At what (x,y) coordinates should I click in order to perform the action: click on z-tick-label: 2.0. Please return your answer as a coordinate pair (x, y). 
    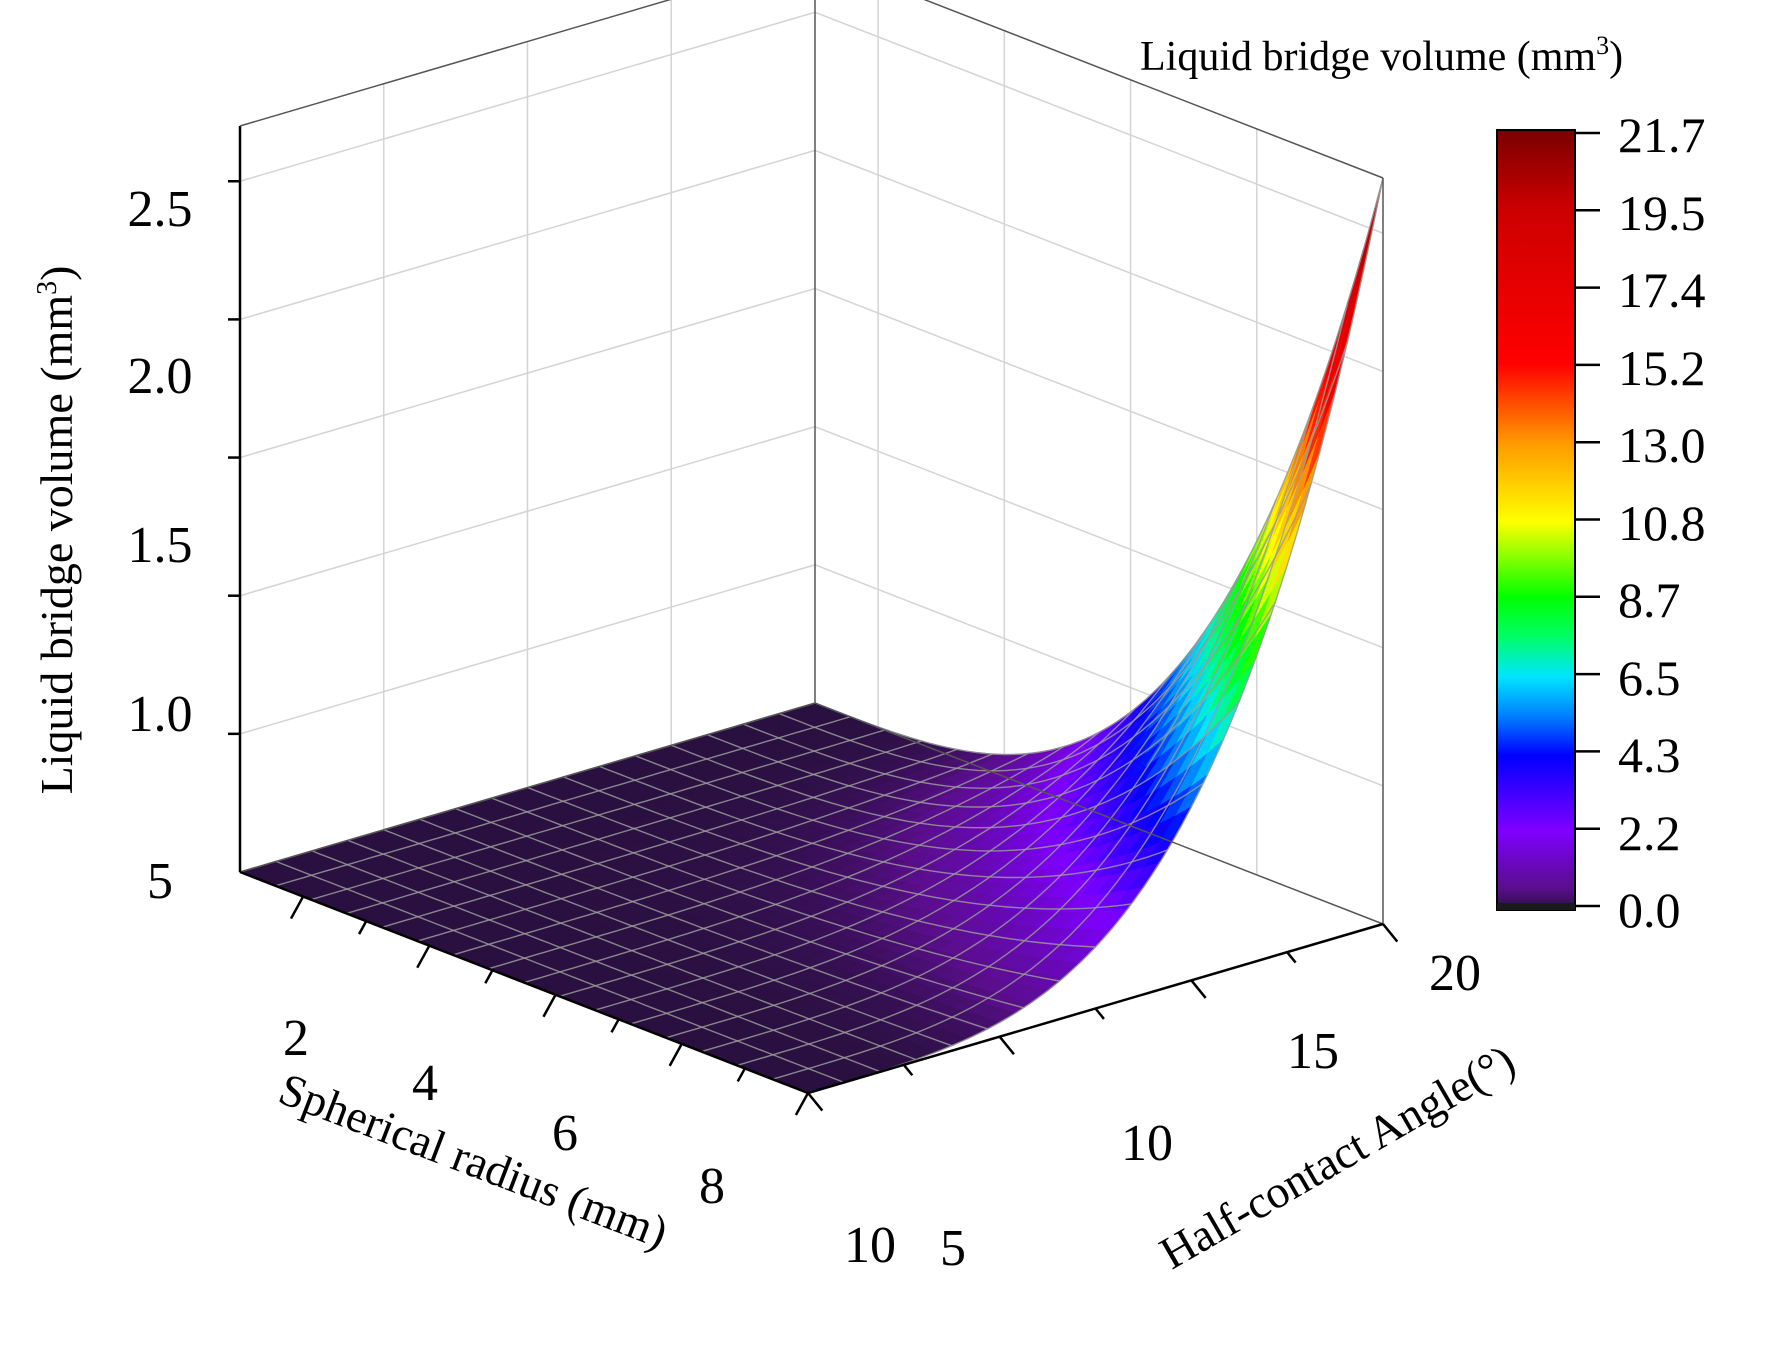
    Looking at the image, I should click on (160, 376).